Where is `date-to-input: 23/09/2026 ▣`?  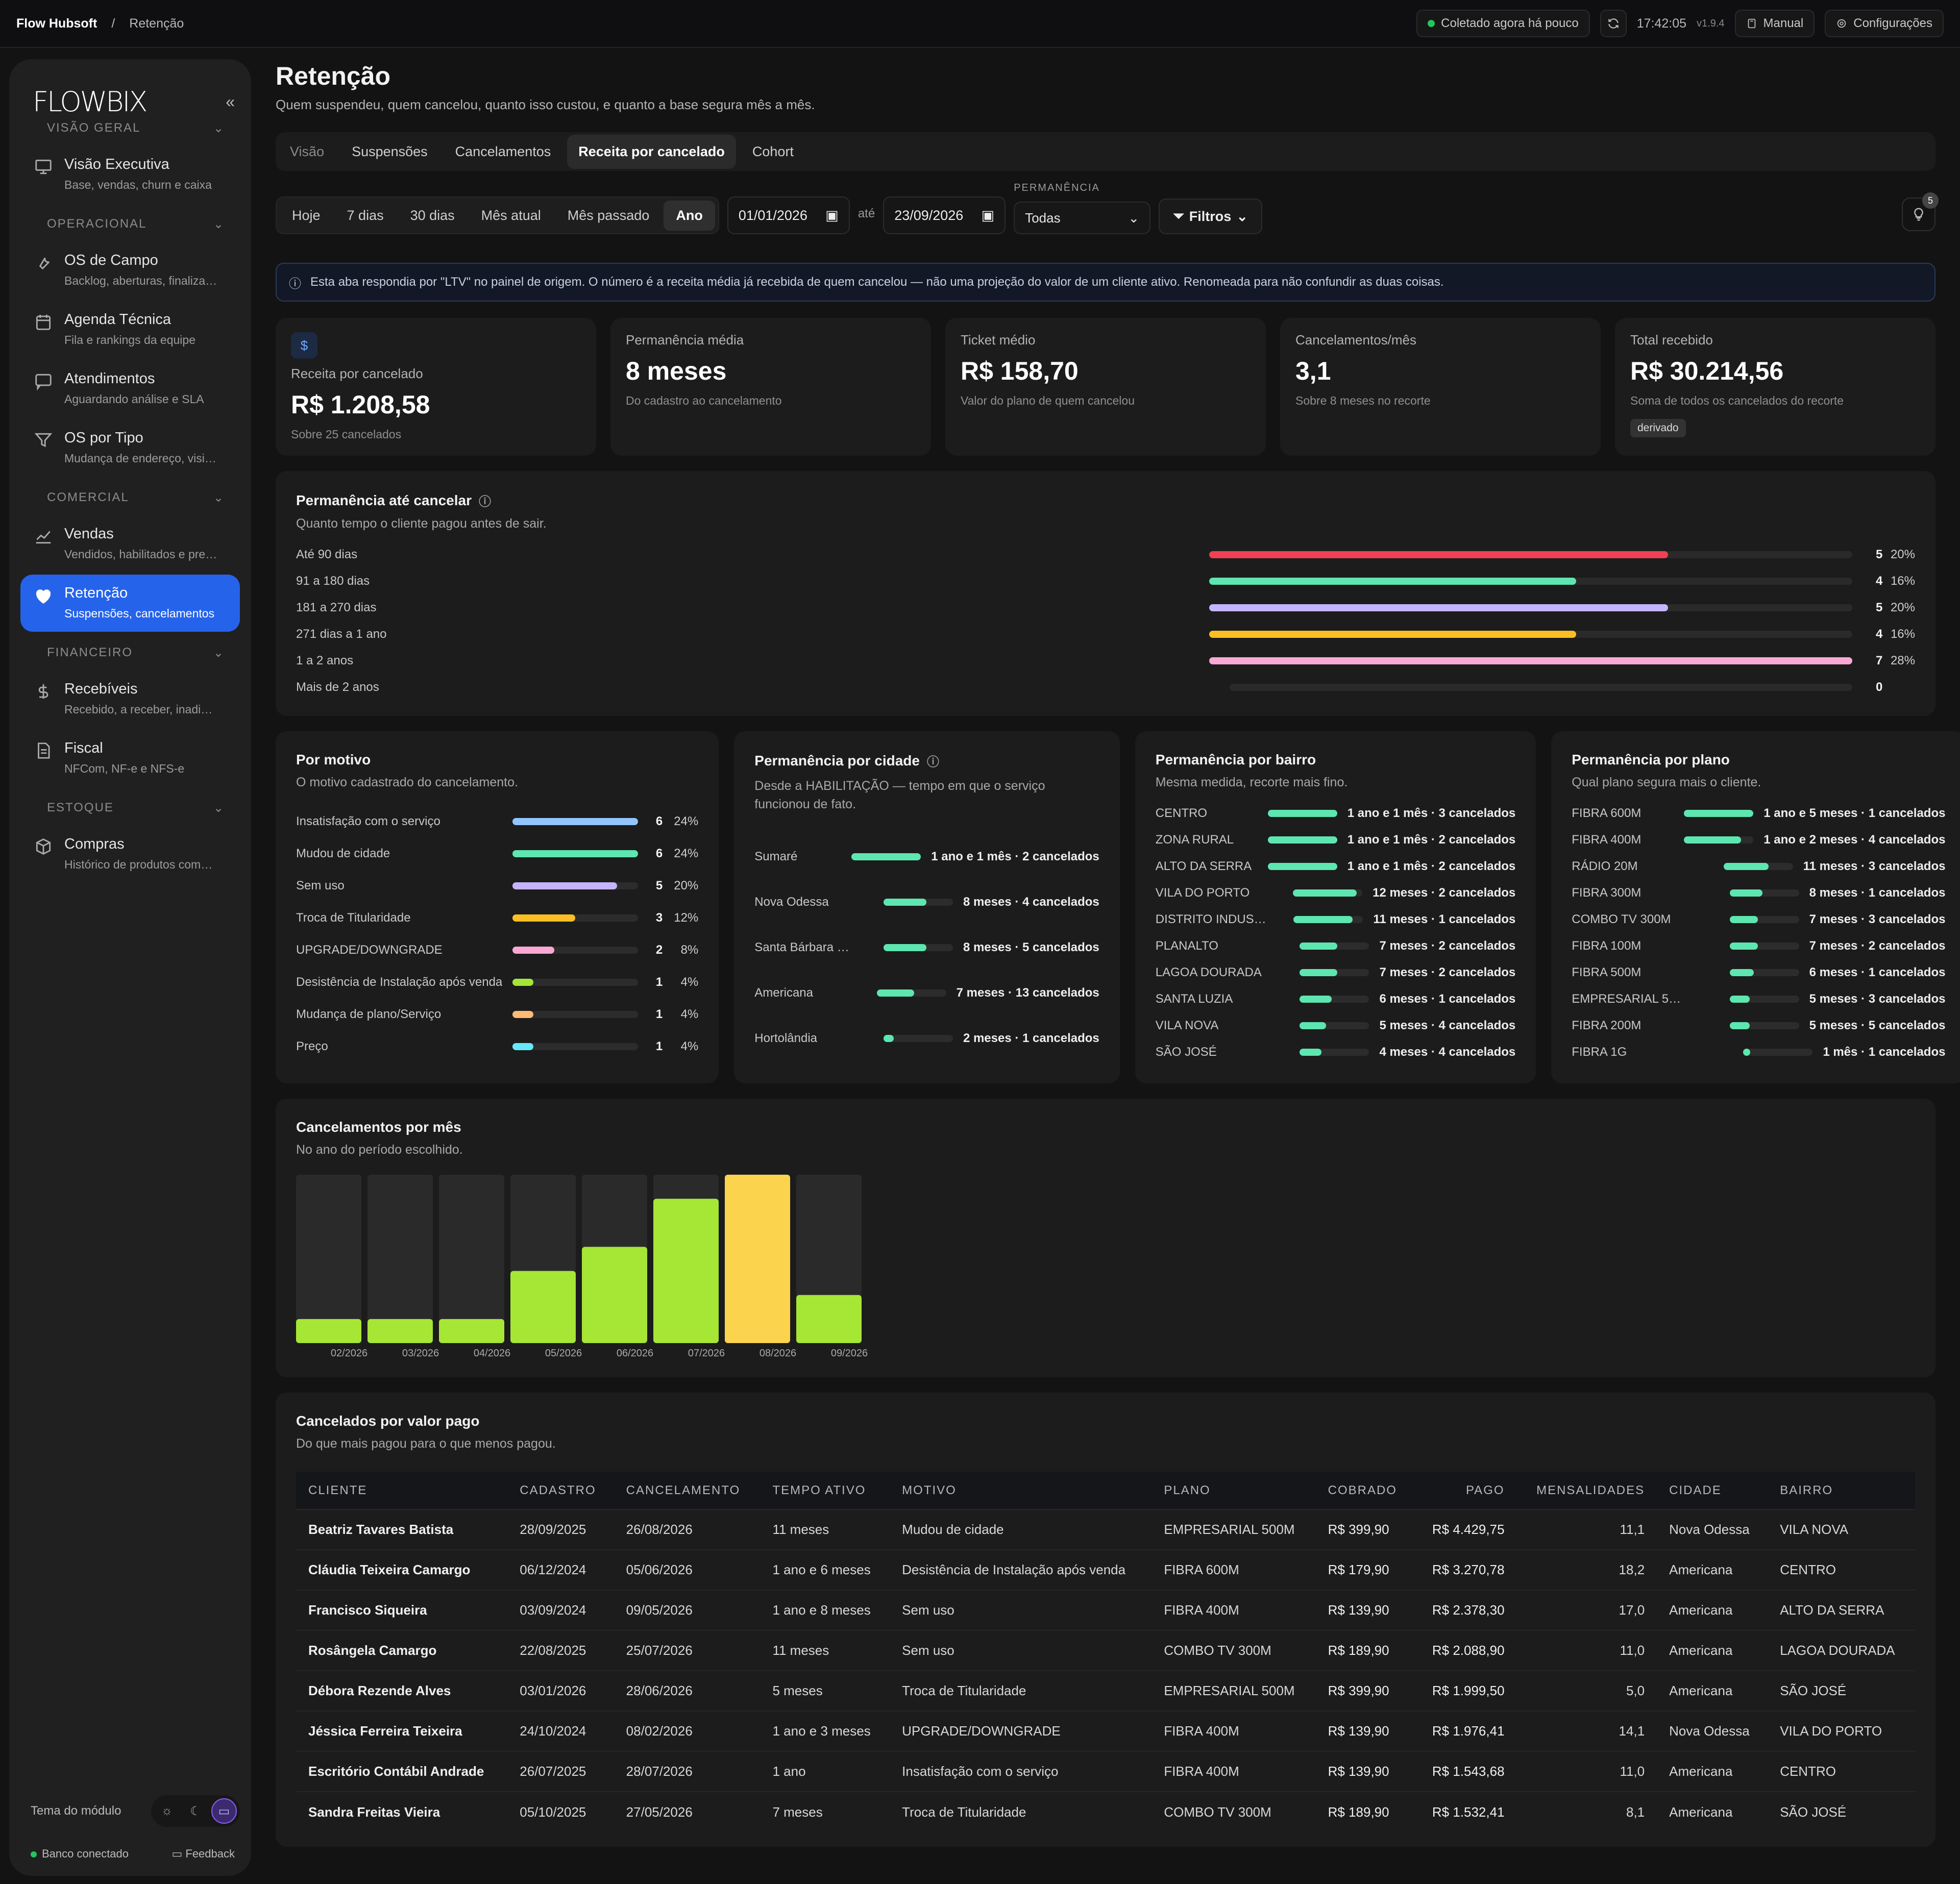 date-to-input: 23/09/2026 ▣ is located at coordinates (944, 215).